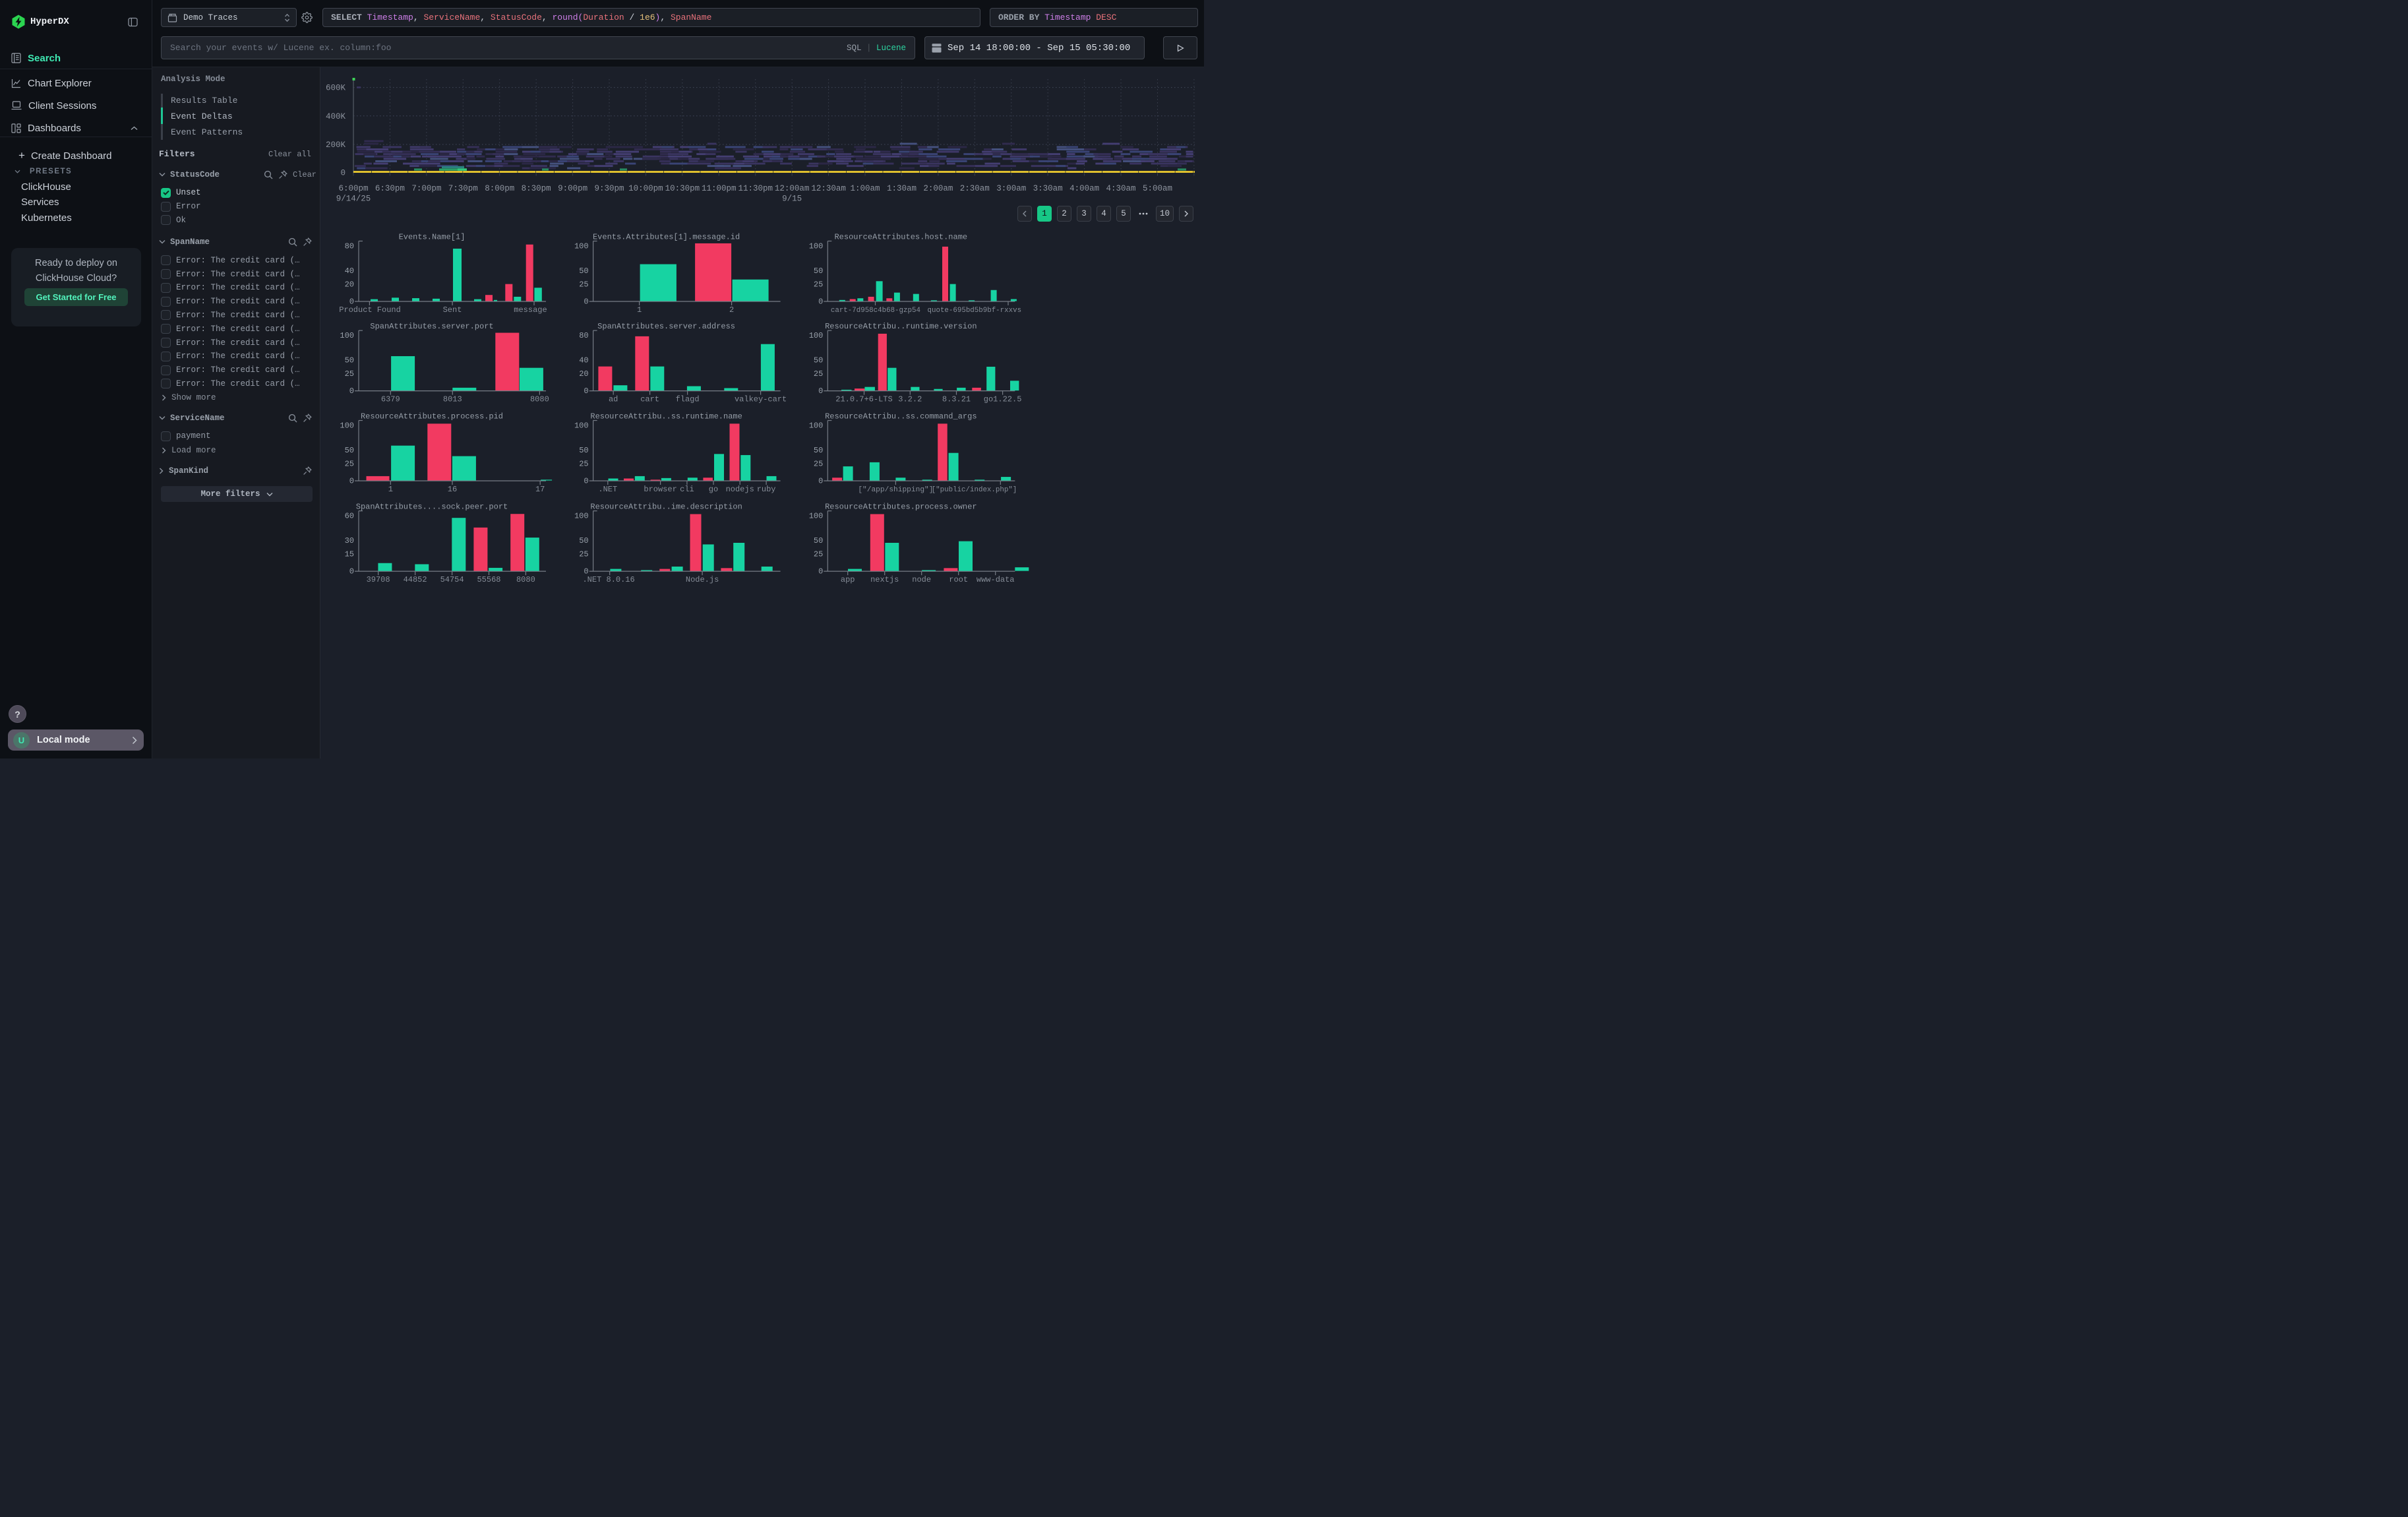 This screenshot has height=1517, width=2408. I want to click on svg-text:ResourceAttribu..ime.descripti: ResourceAttribu..ime.description, so click(666, 508).